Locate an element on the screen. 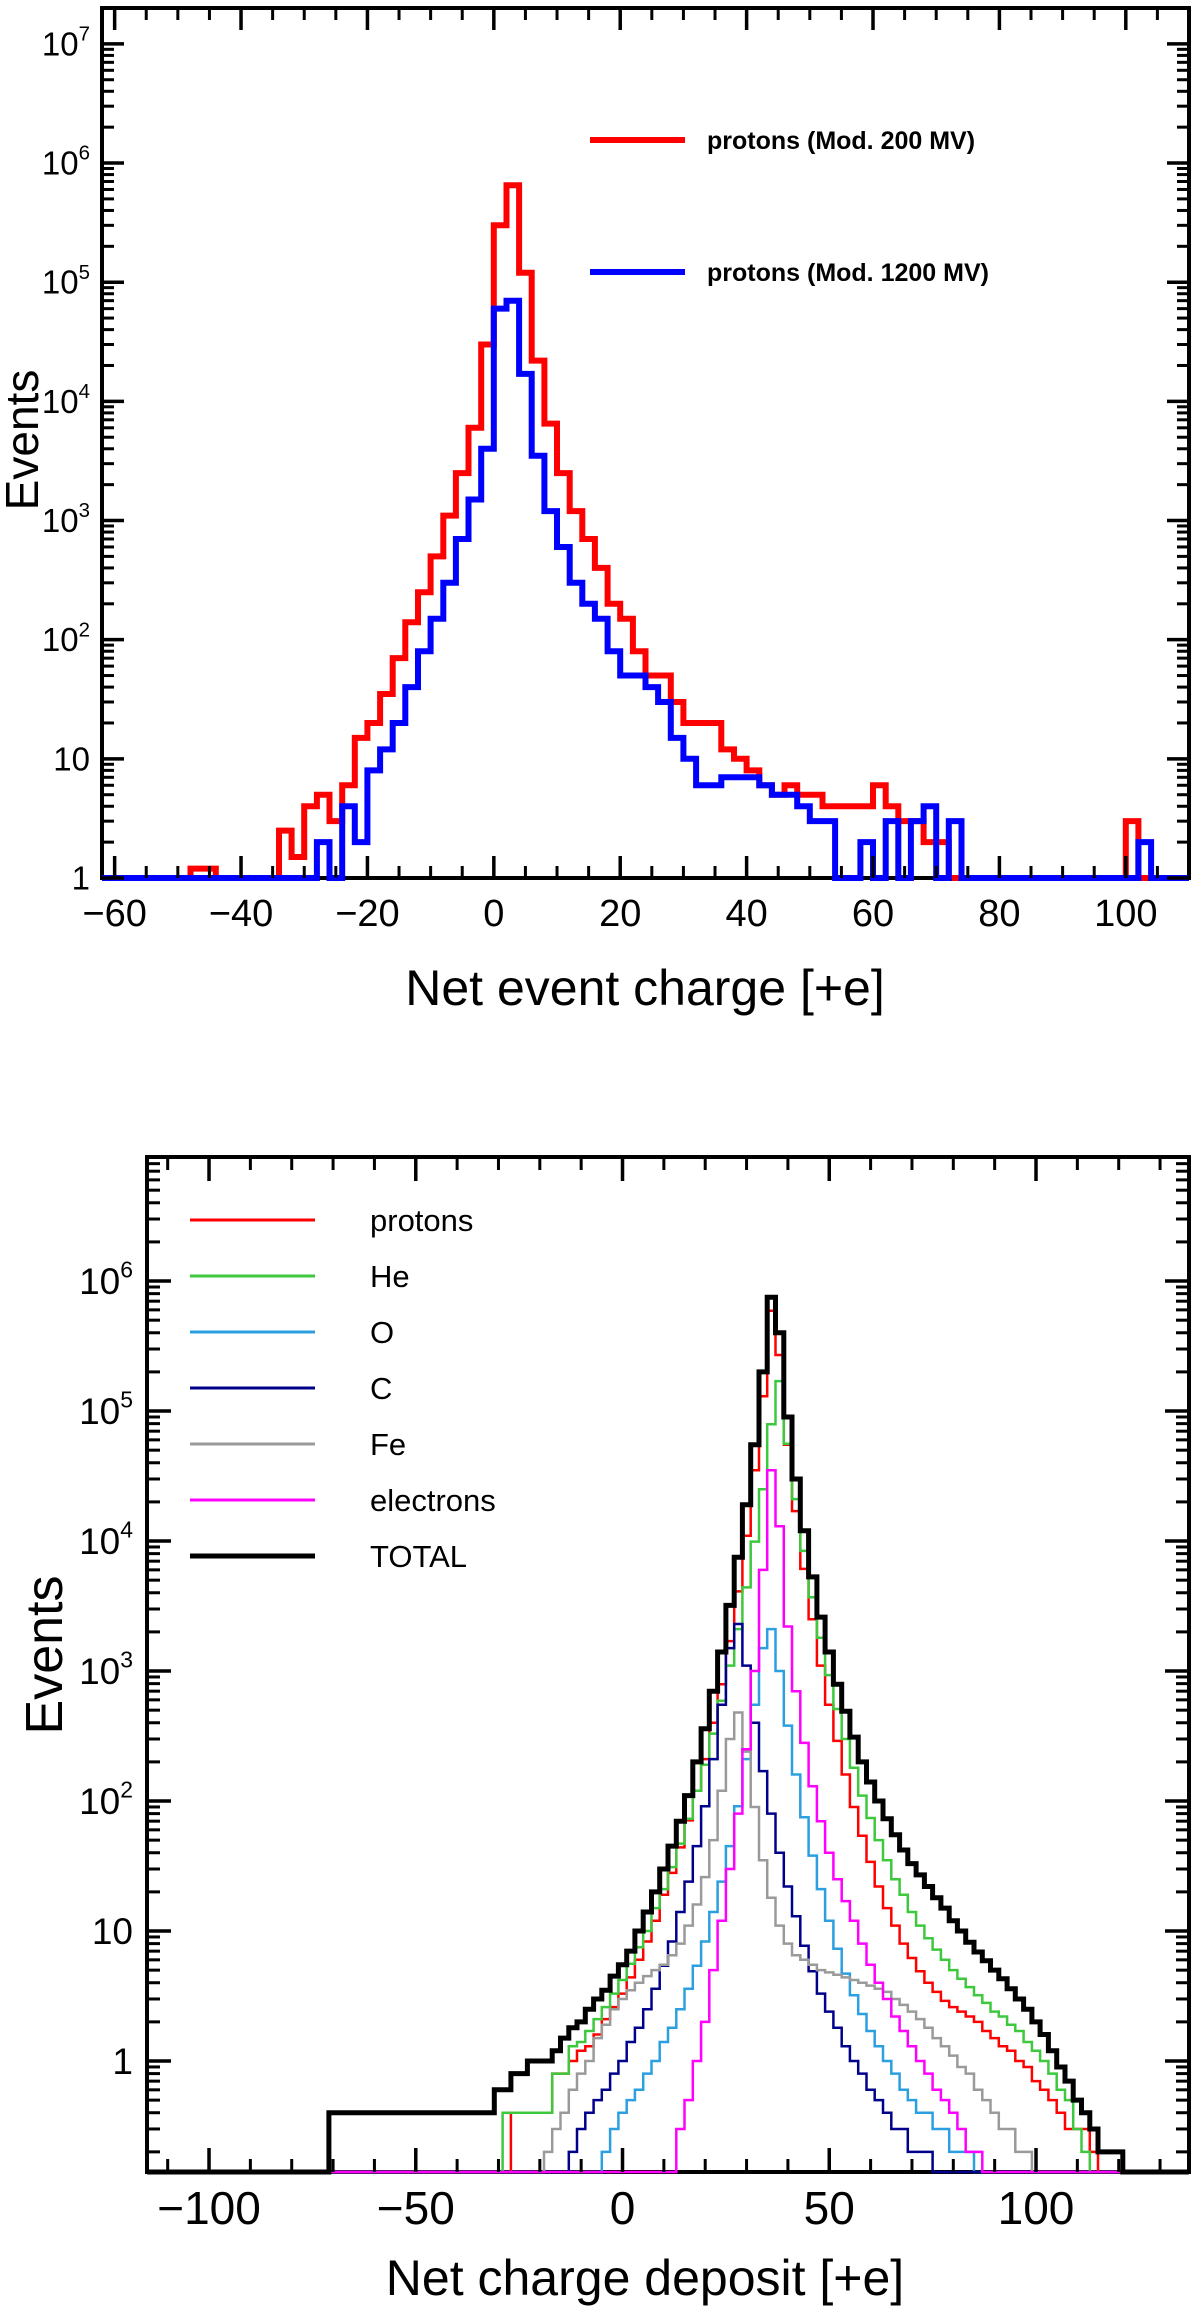 Image resolution: width=1200 pixels, height=2309 pixels. x-axis-label: Net event charge [+e] is located at coordinates (644, 988).